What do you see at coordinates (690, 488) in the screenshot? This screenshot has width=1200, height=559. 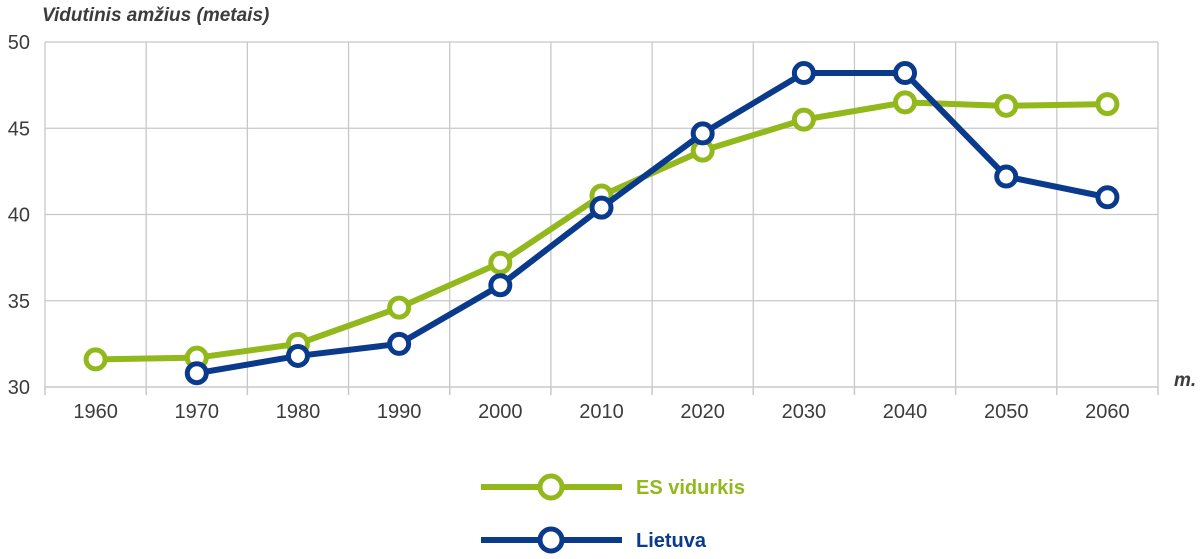 I see `legend-label: ES vidurkis` at bounding box center [690, 488].